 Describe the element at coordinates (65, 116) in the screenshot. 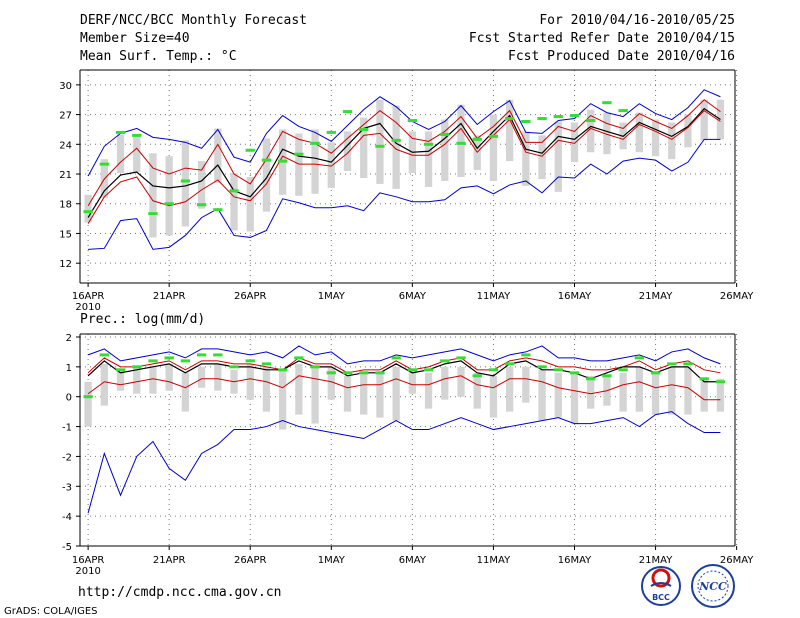

I see `temp-y-tick-label: 27` at that location.